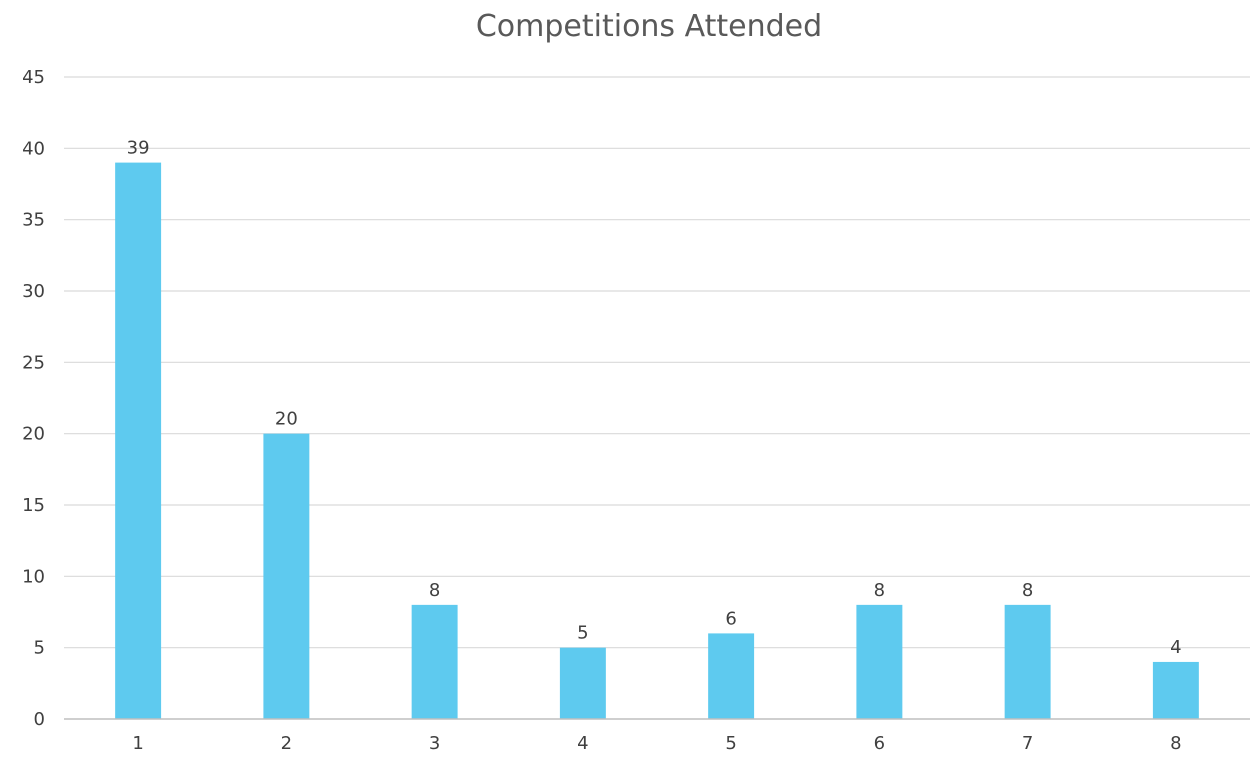  I want to click on x-tick-label: 8, so click(1175, 743).